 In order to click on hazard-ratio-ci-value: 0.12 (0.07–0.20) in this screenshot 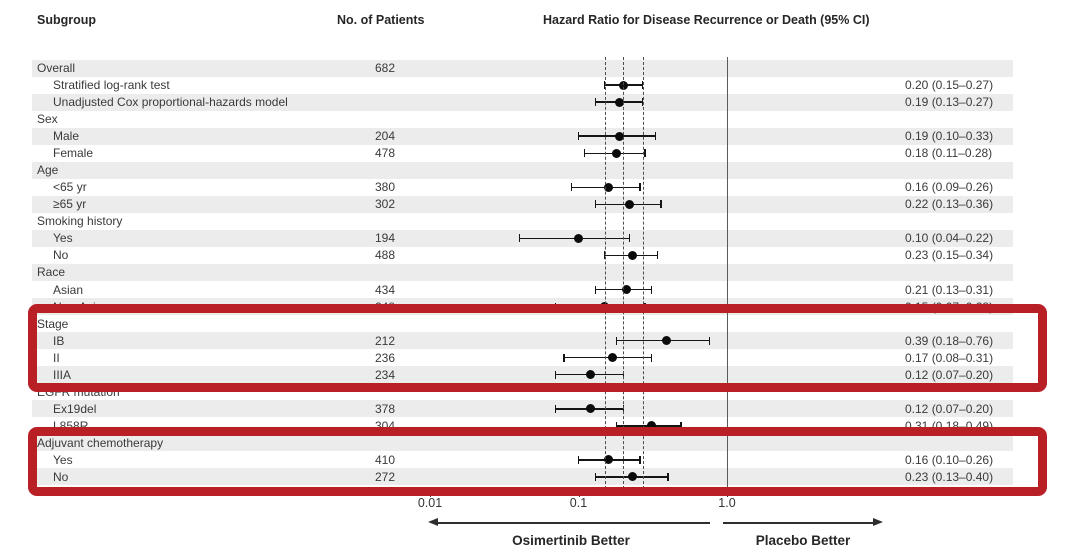, I will do `click(949, 408)`.